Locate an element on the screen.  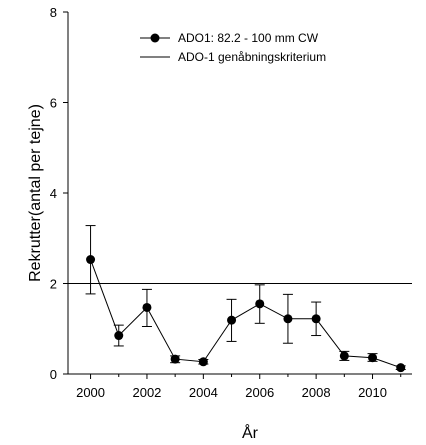
x-tick-label: 2006 is located at coordinates (259, 392).